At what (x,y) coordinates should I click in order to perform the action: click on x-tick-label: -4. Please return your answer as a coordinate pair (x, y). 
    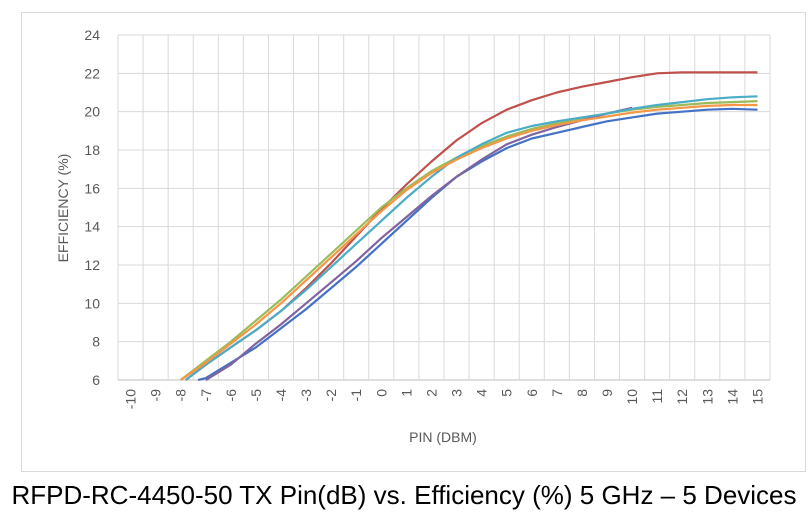
    Looking at the image, I should click on (281, 395).